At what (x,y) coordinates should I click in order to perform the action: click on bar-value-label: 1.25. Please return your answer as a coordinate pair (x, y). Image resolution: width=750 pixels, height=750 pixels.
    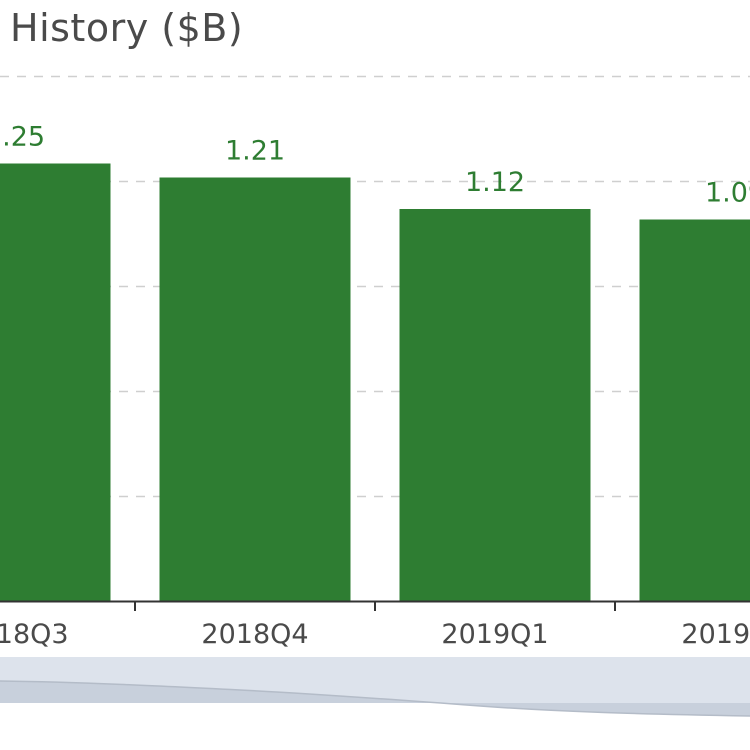
    Looking at the image, I should click on (22, 137).